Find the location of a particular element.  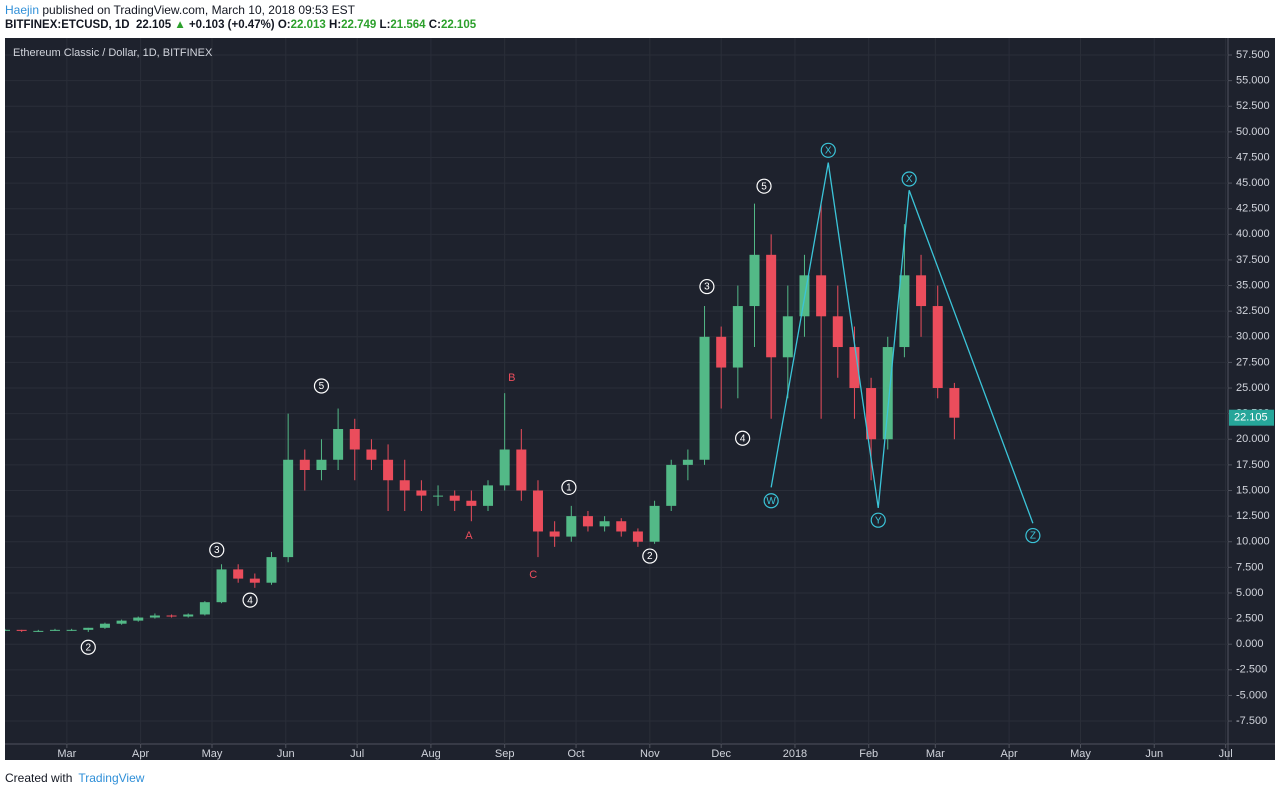

wave-label: 2 is located at coordinates (88, 647).